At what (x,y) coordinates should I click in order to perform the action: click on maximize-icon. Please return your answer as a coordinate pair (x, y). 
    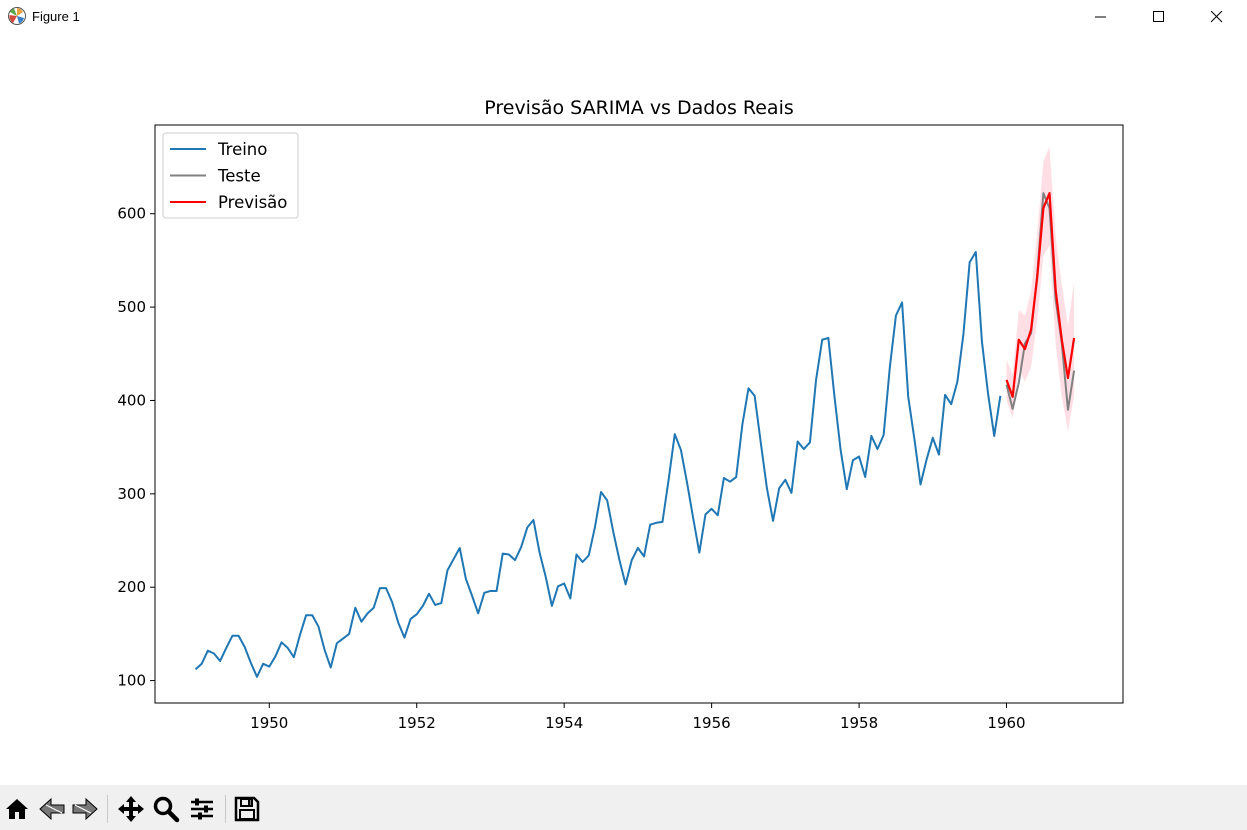
    Looking at the image, I should click on (1158, 16).